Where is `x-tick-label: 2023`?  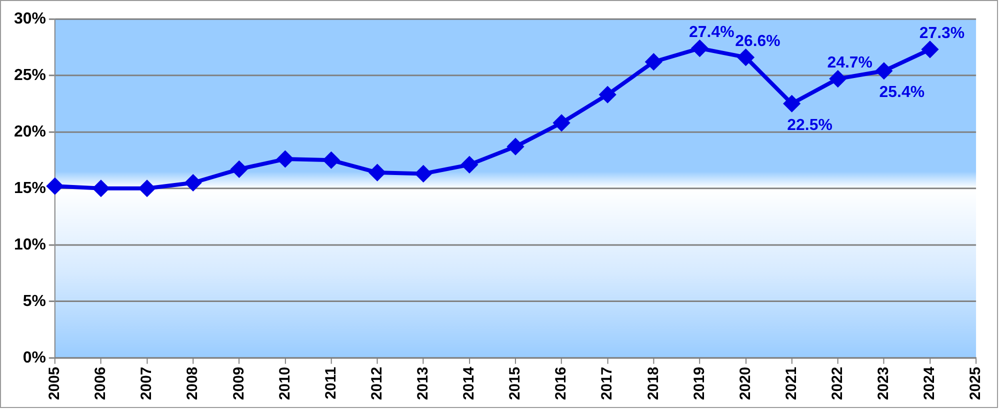
x-tick-label: 2023 is located at coordinates (883, 383).